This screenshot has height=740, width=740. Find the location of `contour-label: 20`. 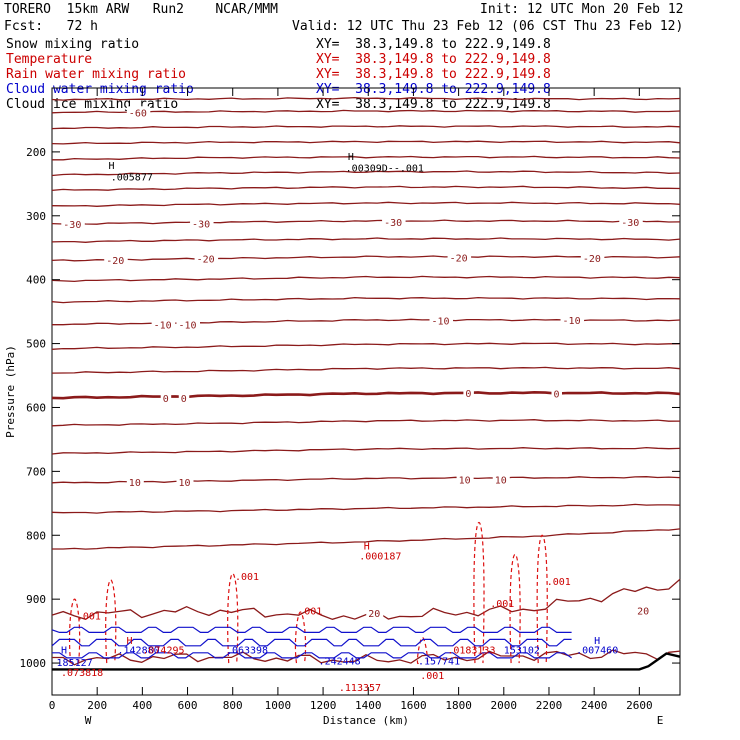

contour-label: 20 is located at coordinates (643, 612).